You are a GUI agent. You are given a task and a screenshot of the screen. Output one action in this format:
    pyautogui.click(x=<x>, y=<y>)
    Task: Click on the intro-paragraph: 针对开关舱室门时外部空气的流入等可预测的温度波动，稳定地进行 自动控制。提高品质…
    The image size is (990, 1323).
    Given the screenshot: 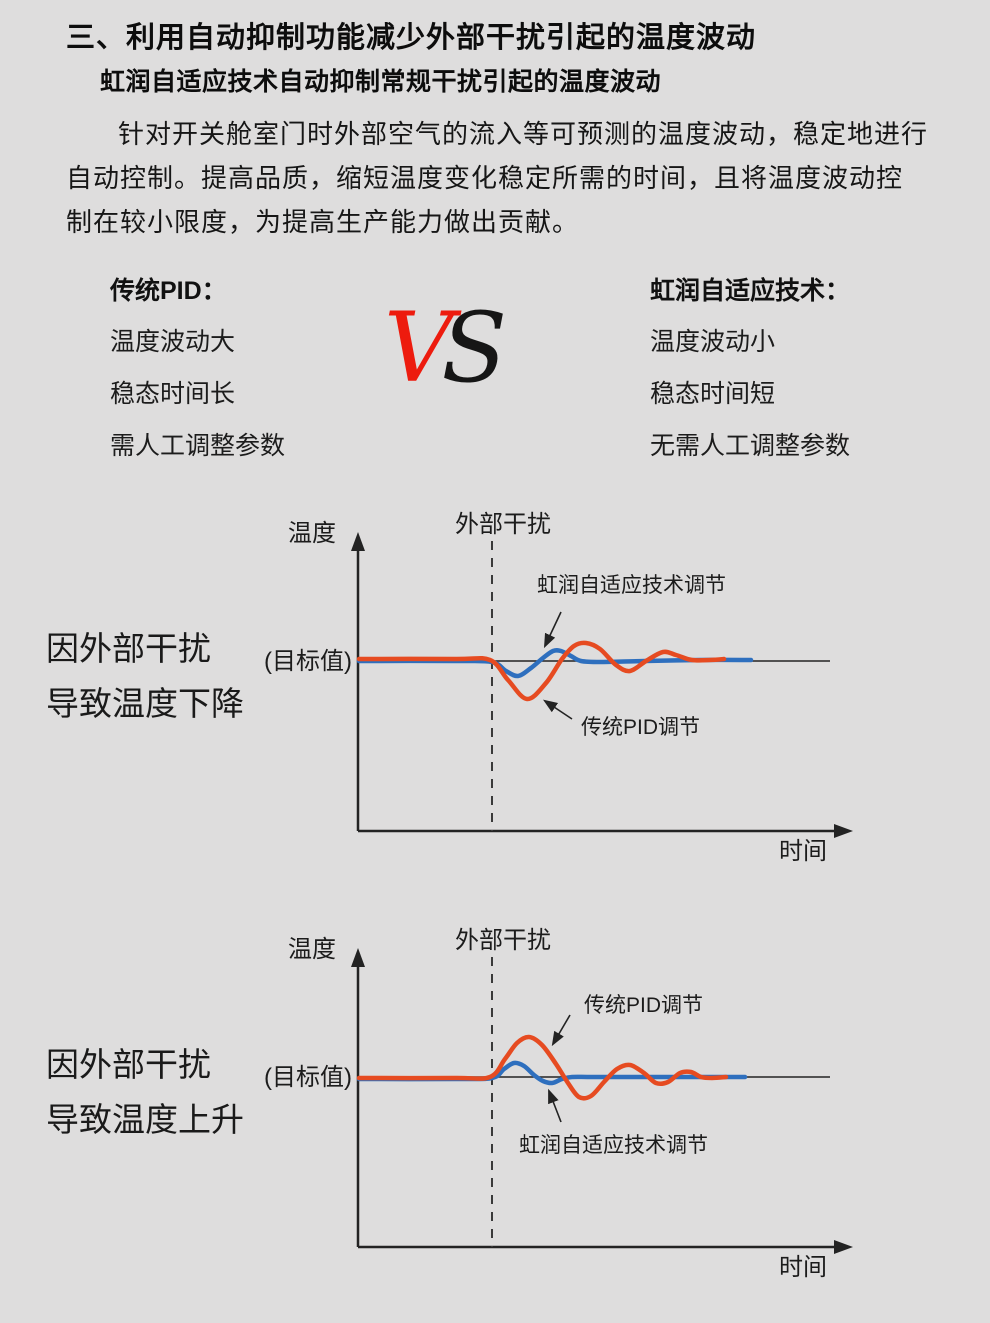 What is the action you would take?
    pyautogui.click(x=497, y=178)
    